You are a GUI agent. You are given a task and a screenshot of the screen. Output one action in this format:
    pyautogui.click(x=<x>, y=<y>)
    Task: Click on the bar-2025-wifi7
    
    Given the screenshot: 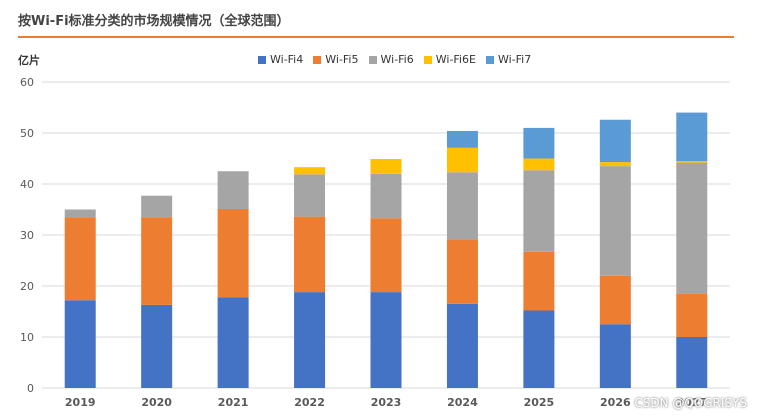 What is the action you would take?
    pyautogui.click(x=539, y=143)
    